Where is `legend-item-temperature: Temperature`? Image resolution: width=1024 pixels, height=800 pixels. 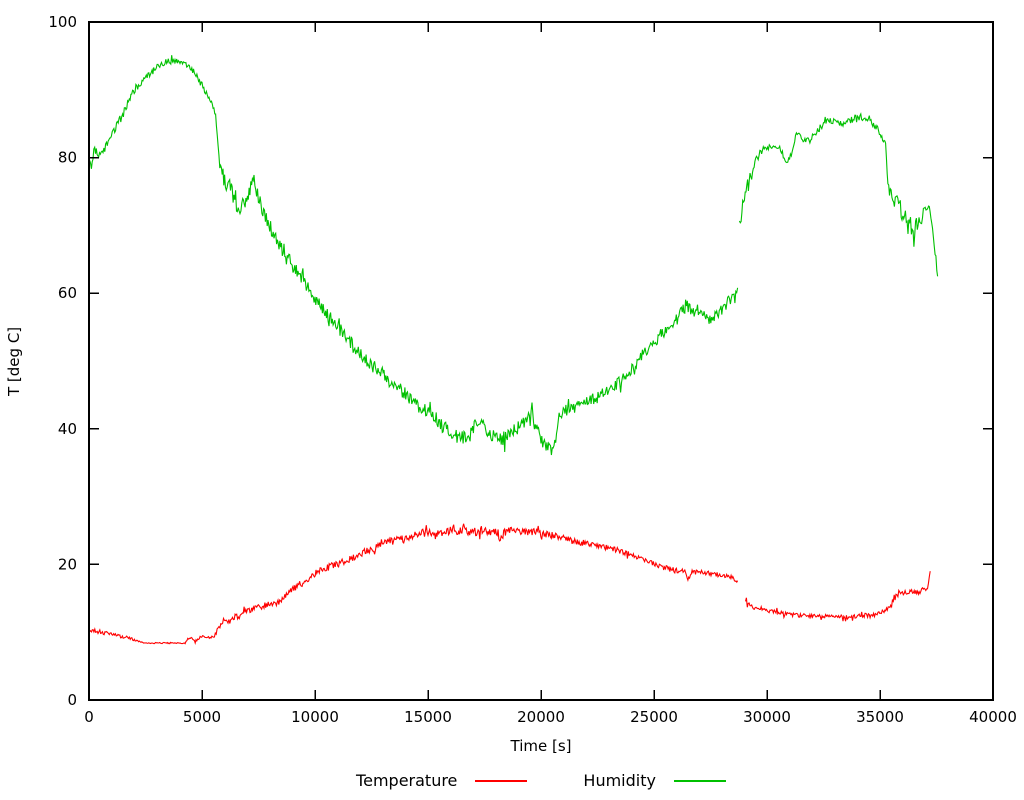 legend-item-temperature: Temperature is located at coordinates (442, 780).